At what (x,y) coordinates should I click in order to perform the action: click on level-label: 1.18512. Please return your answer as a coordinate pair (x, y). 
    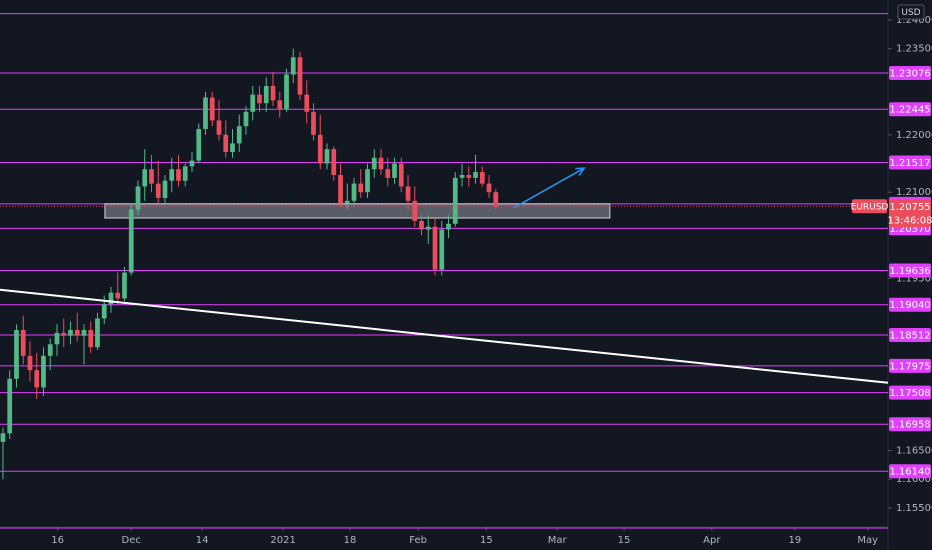
    Looking at the image, I should click on (909, 336).